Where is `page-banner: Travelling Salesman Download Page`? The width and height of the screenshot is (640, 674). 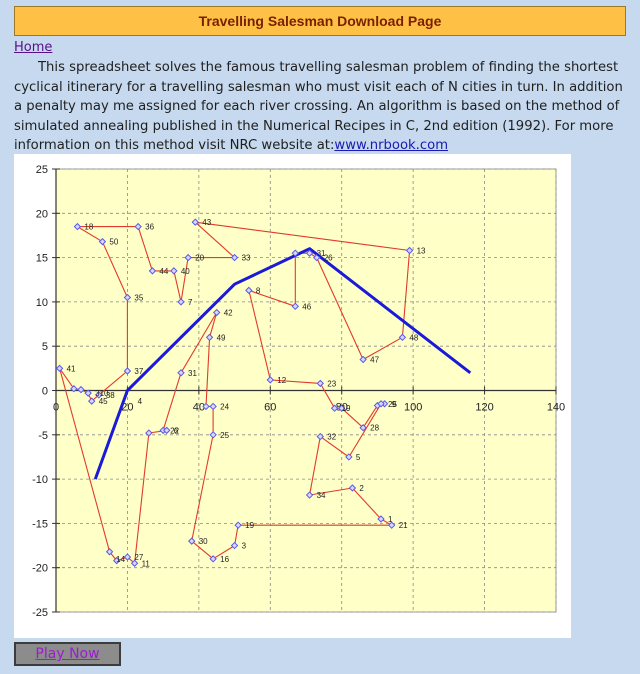
page-banner: Travelling Salesman Download Page is located at coordinates (320, 21).